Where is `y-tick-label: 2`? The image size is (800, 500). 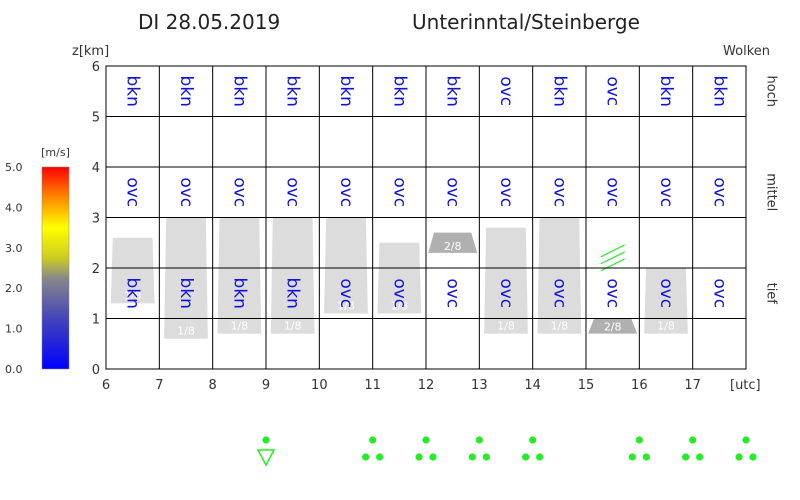 y-tick-label: 2 is located at coordinates (96, 269).